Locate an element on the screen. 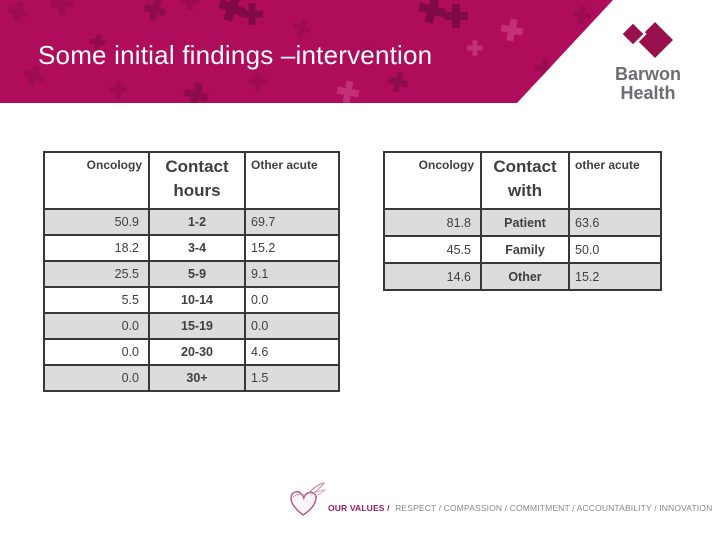 The height and width of the screenshot is (540, 720). slide-title: Some initial findings –intervention is located at coordinates (235, 55).